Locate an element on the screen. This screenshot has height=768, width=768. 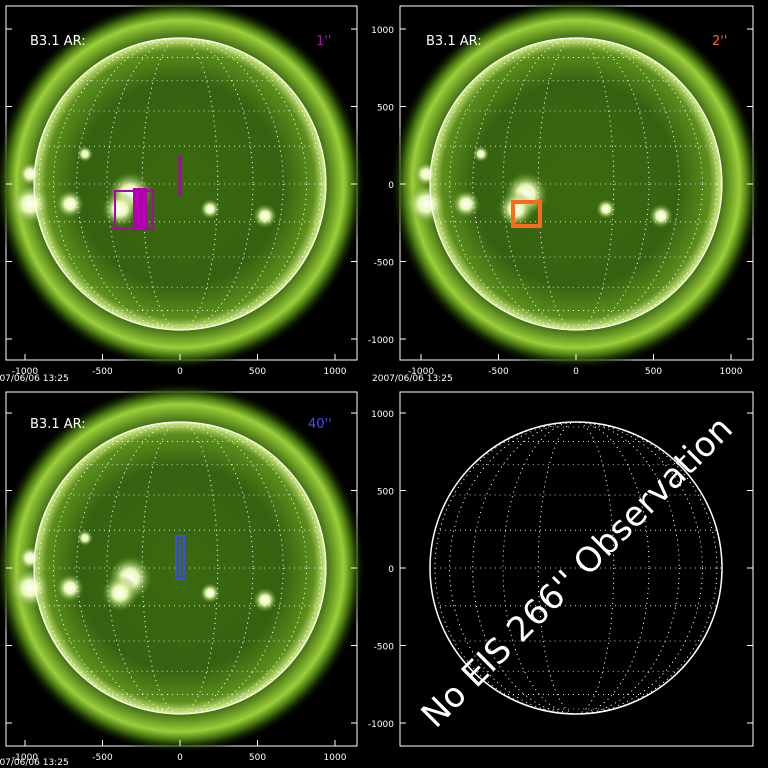
eis-raster-fill is located at coordinates (140, 208).